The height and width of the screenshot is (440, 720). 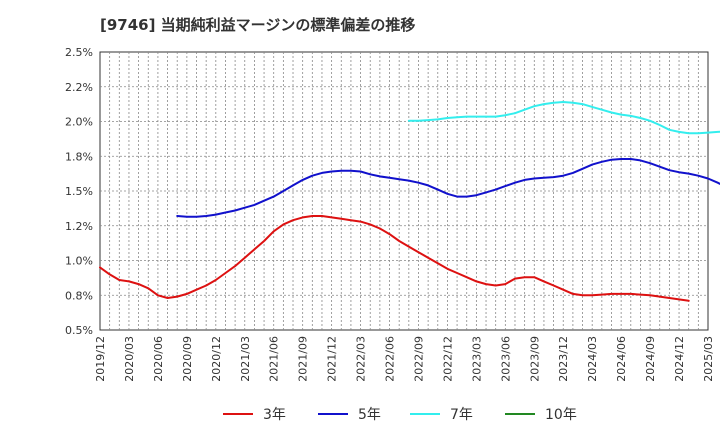 I want to click on x-tick-label: 2020/12, so click(x=216, y=359).